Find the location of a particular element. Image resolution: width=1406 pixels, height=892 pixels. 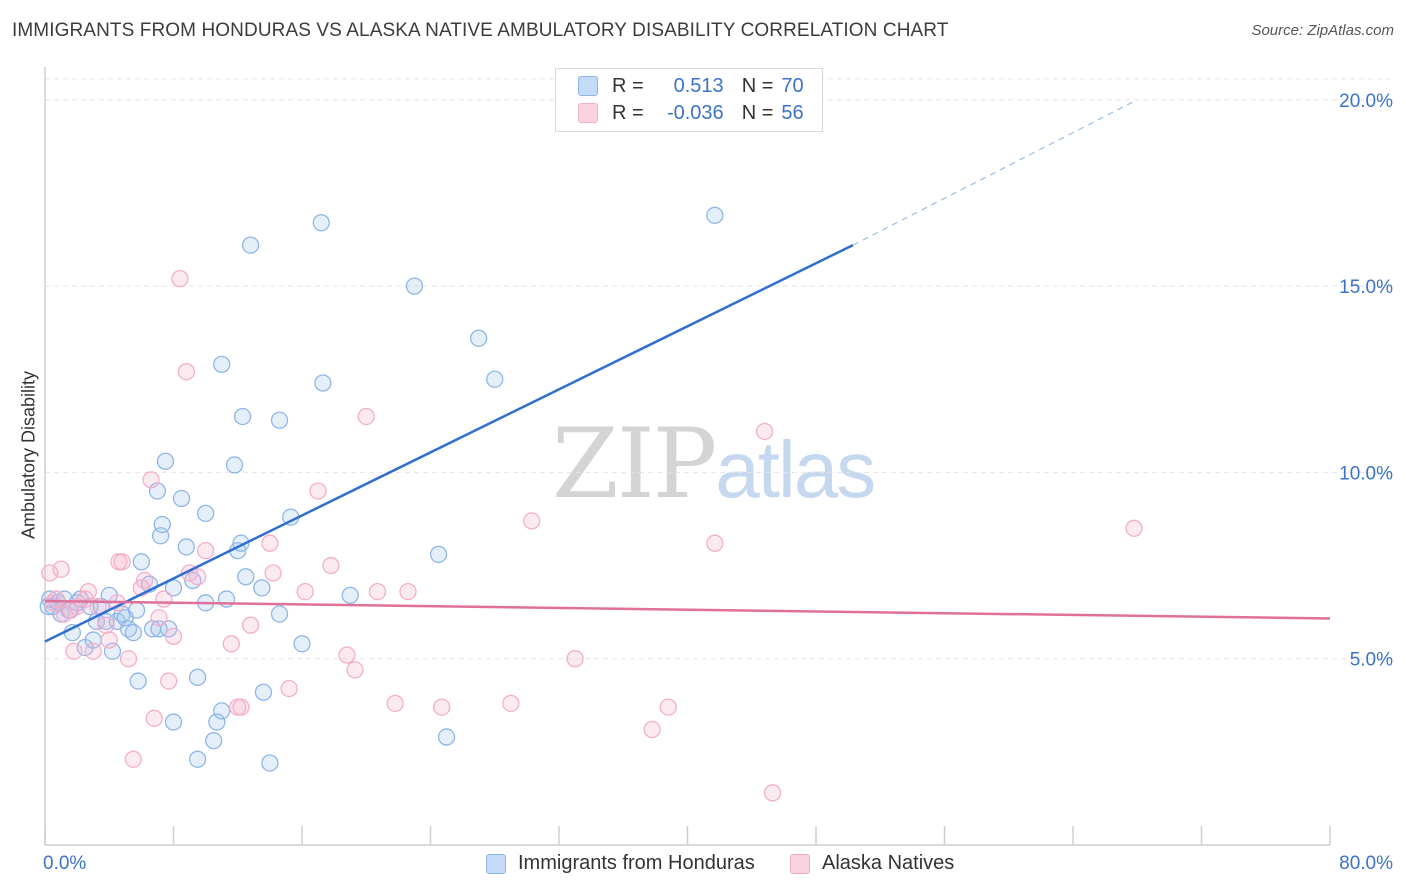

y-axis-label: Ambulatory Disability is located at coordinates (28, 455).